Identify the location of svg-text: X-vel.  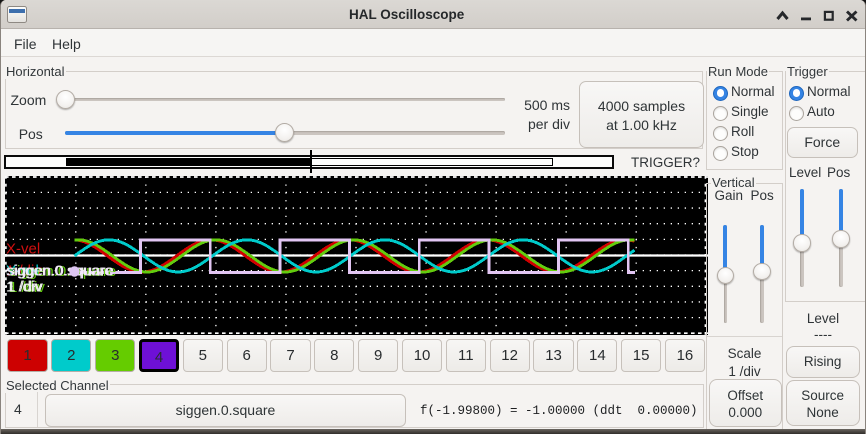
(23, 249).